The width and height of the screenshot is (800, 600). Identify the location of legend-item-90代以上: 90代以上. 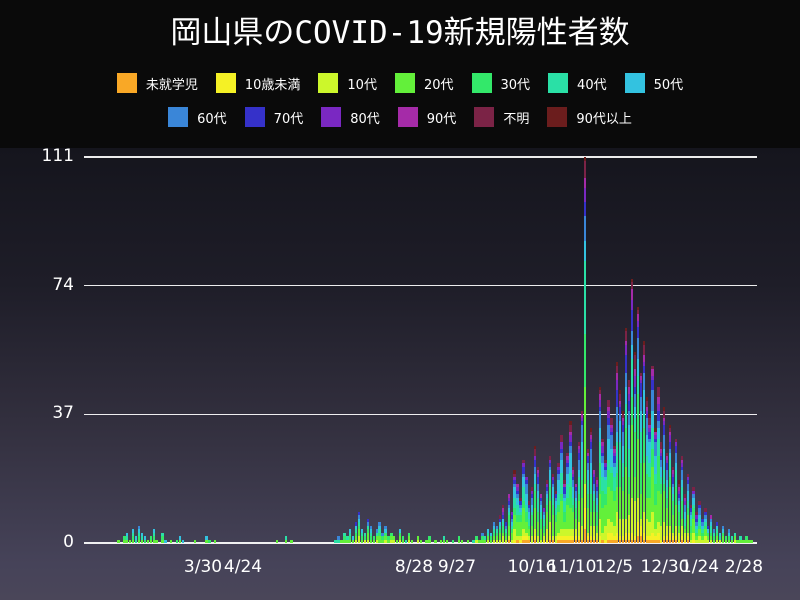
(589, 117).